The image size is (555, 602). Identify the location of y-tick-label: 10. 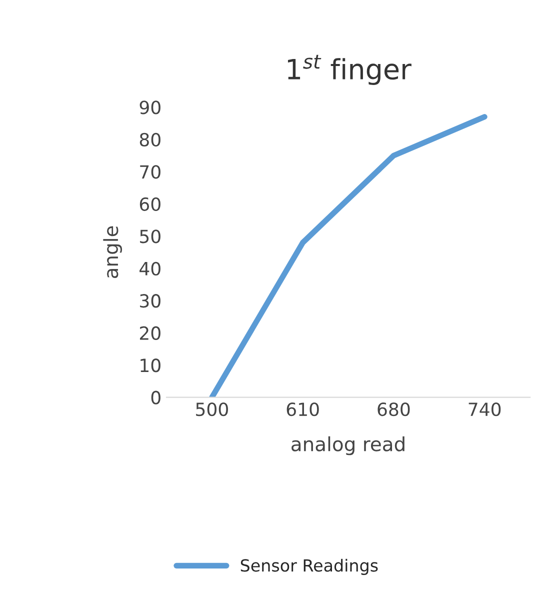
(150, 365).